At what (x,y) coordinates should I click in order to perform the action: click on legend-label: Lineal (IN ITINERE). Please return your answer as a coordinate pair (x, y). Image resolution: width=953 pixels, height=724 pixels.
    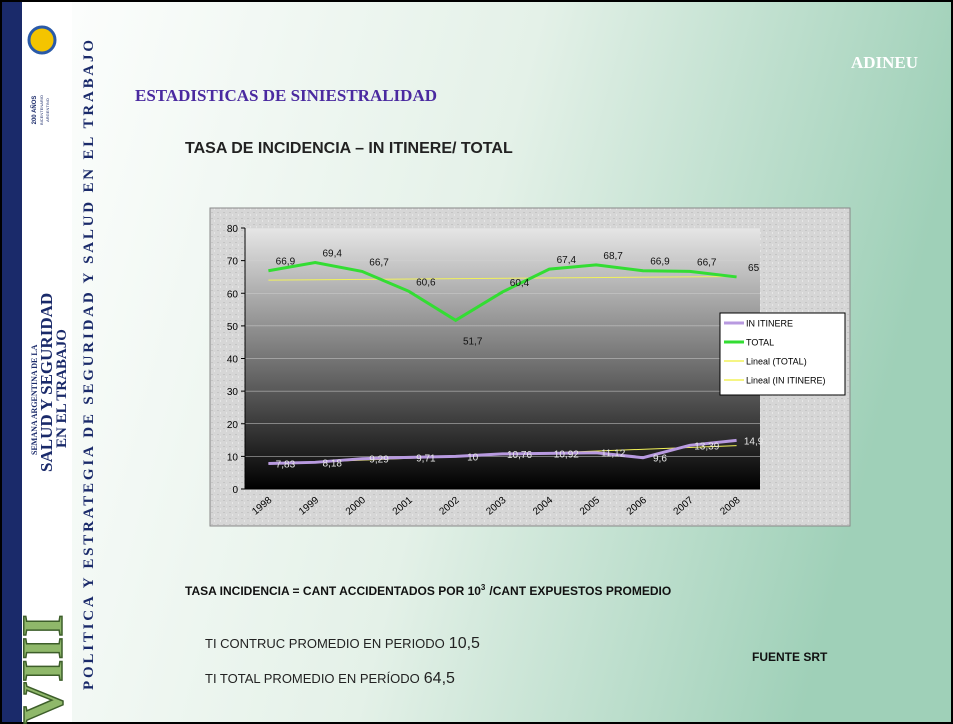
    Looking at the image, I should click on (786, 381).